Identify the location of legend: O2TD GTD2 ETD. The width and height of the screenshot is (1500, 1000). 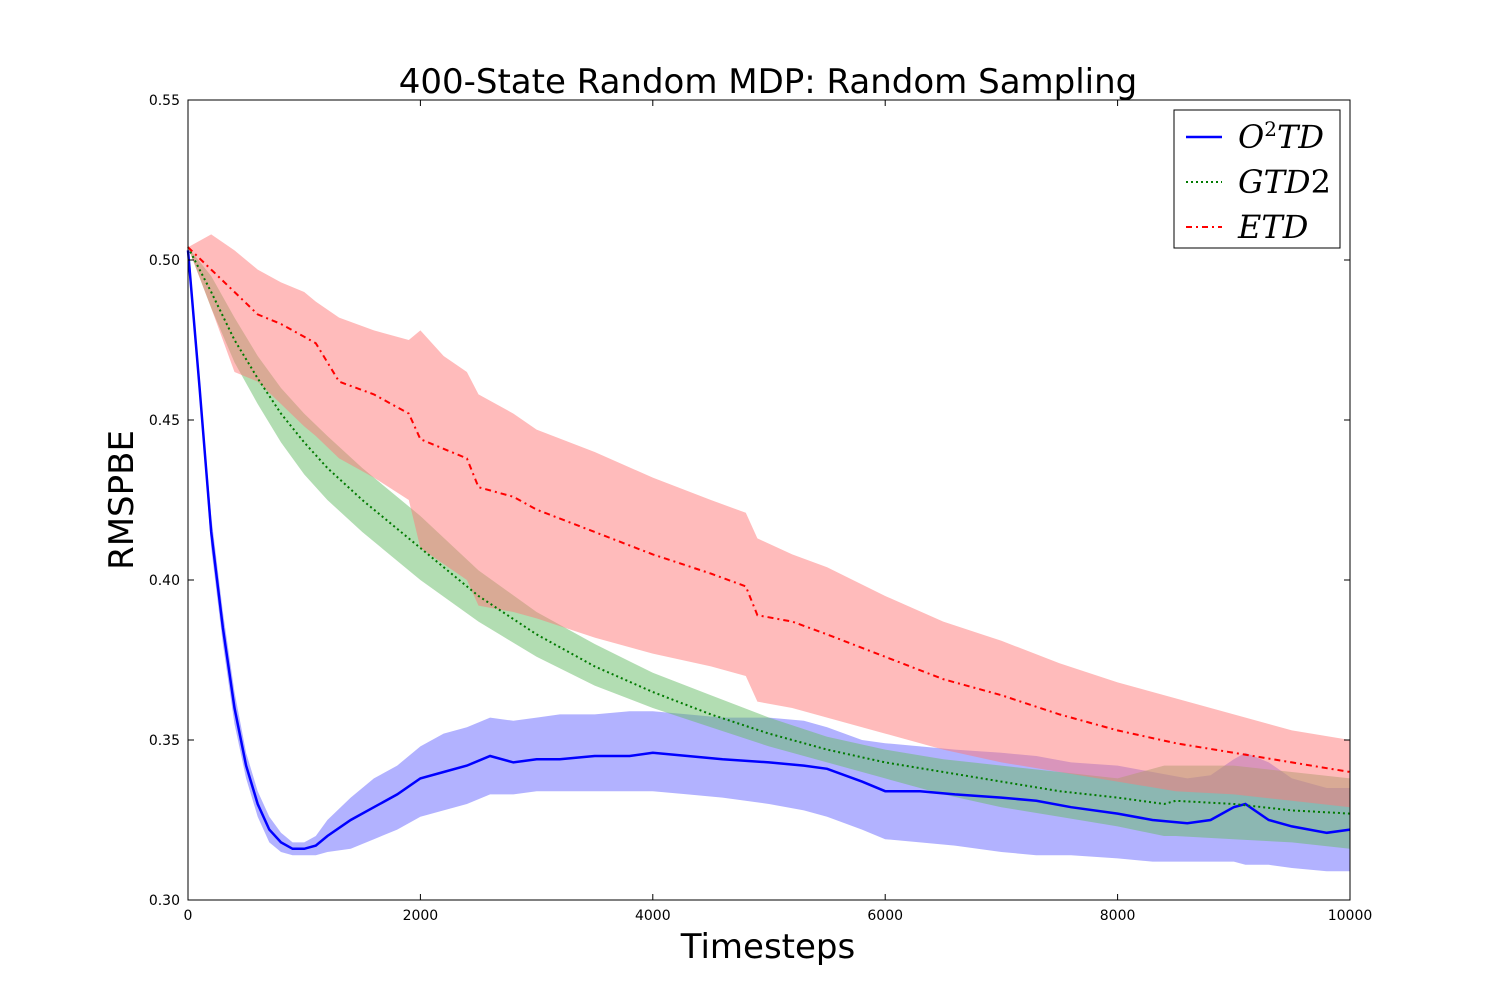
(1257, 179).